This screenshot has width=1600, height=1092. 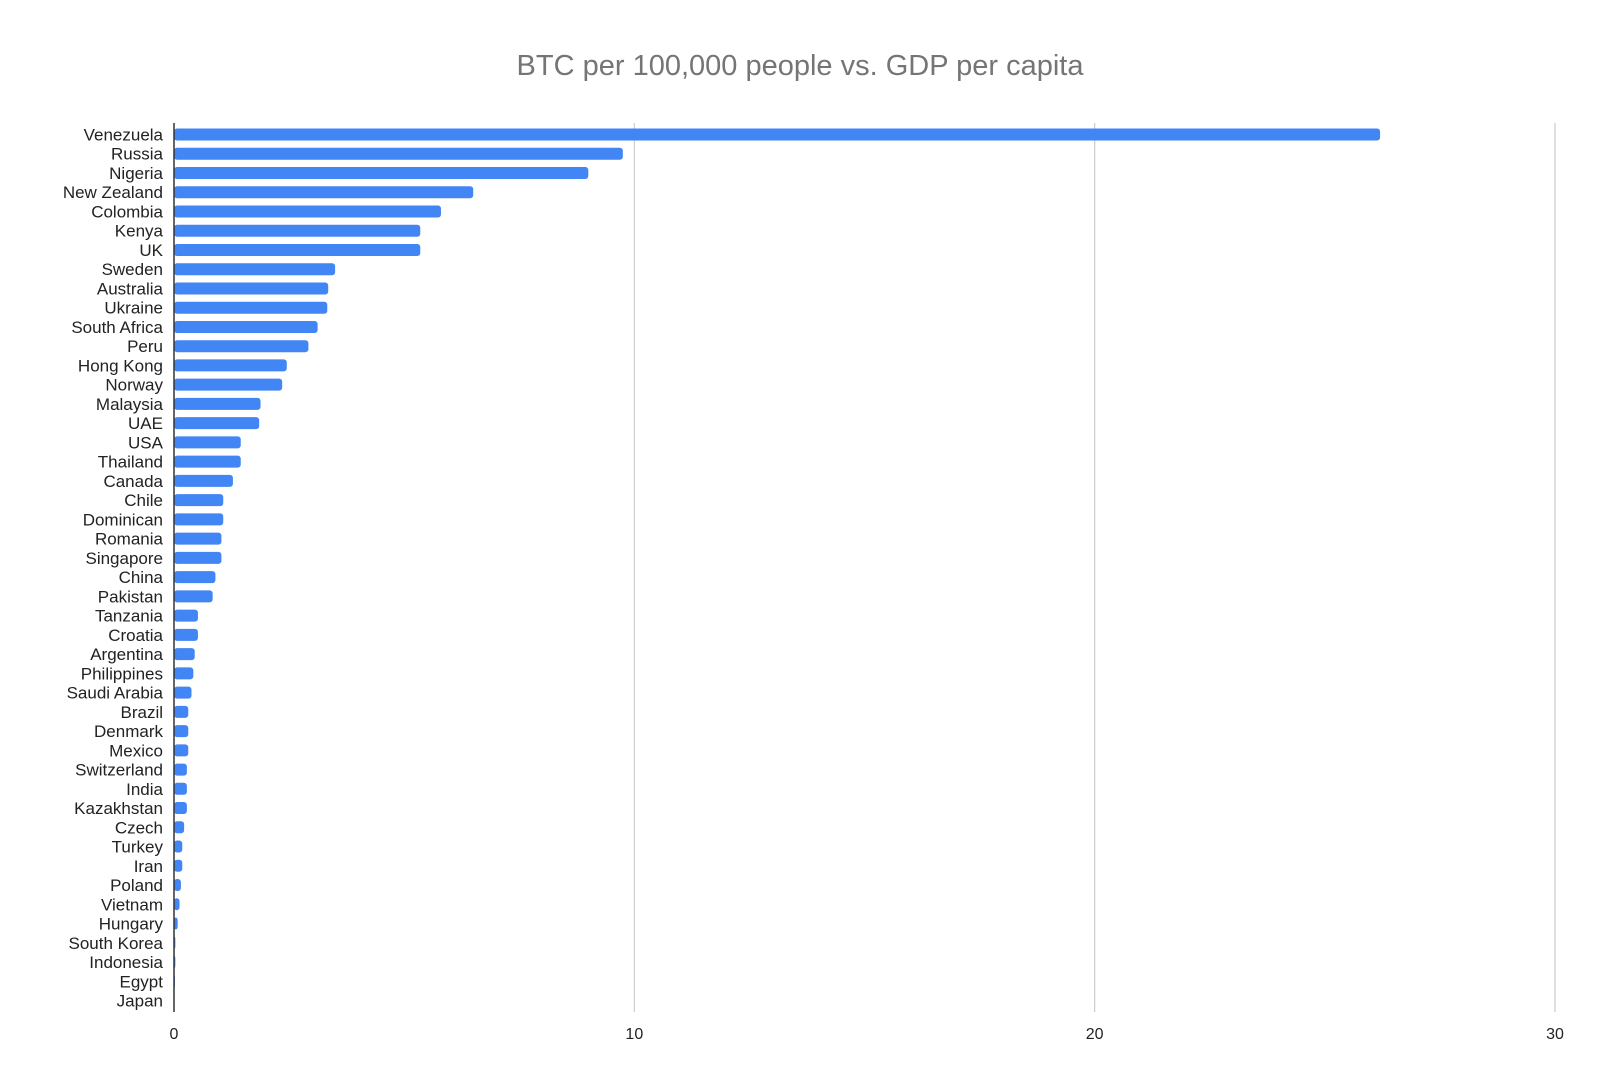 What do you see at coordinates (130, 404) in the screenshot?
I see `category-label: Malaysia` at bounding box center [130, 404].